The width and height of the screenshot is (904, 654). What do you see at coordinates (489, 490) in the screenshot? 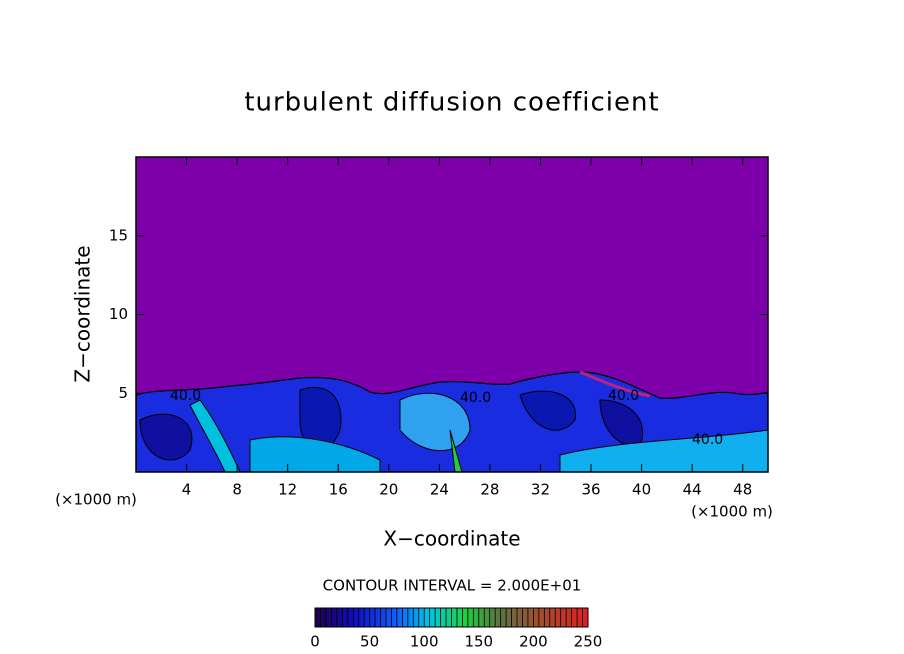
I see `x-tick-label: 28` at bounding box center [489, 490].